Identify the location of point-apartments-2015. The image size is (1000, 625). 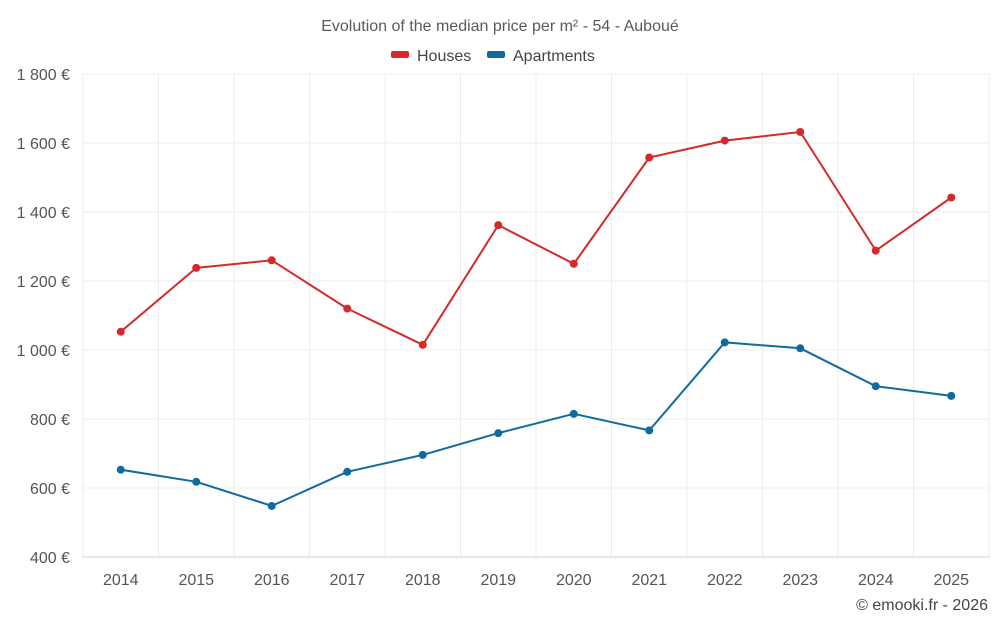
(196, 481).